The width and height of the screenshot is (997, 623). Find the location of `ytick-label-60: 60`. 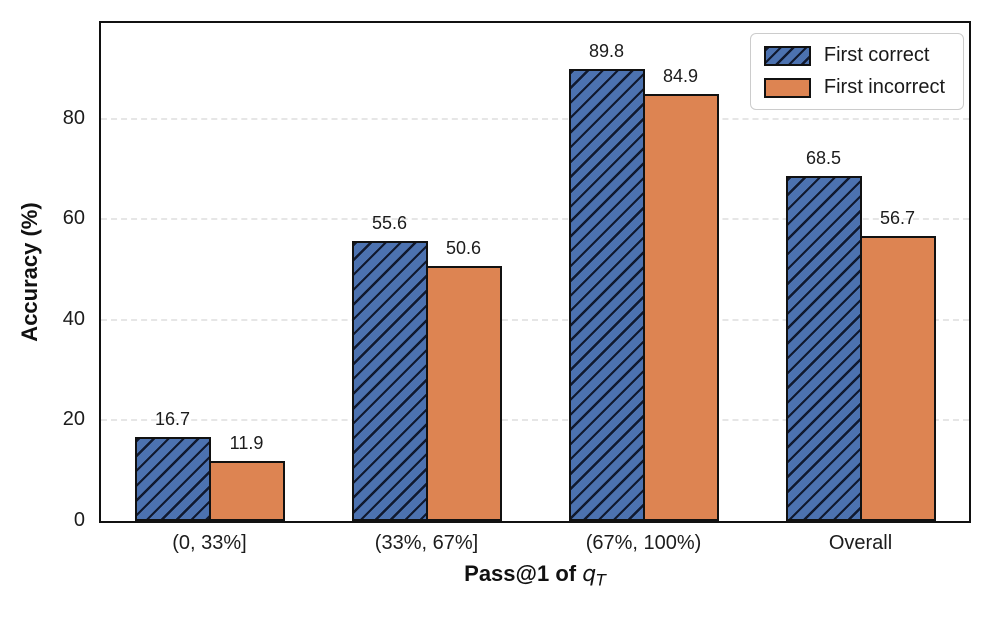

ytick-label-60: 60 is located at coordinates (73, 218).